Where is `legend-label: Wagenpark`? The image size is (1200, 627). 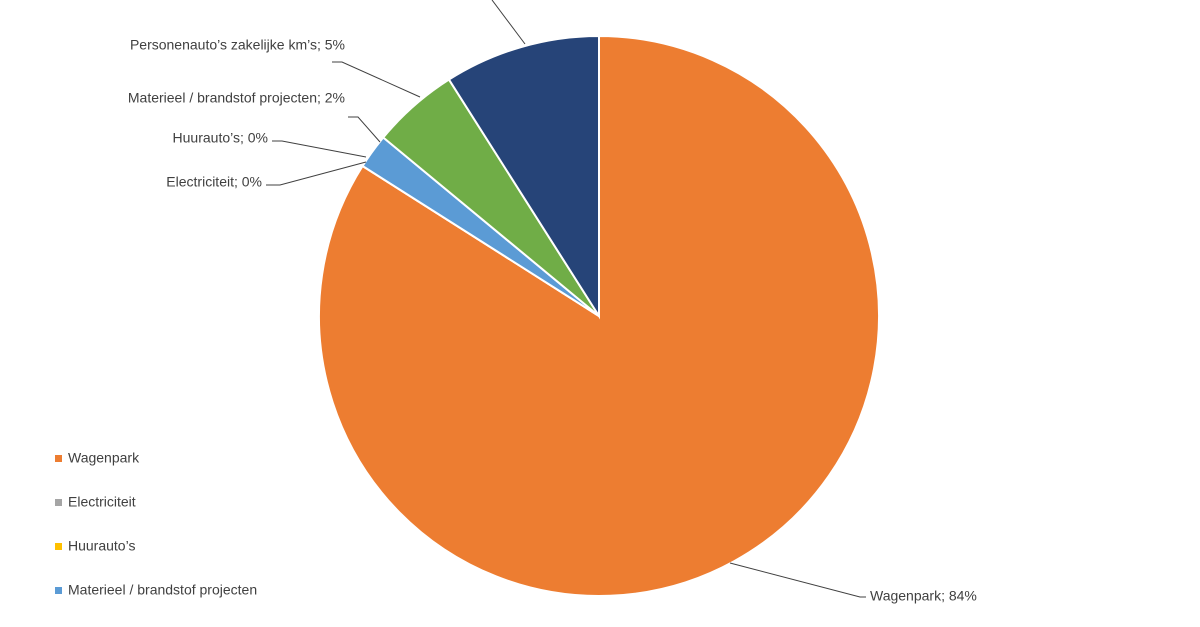
legend-label: Wagenpark is located at coordinates (104, 458).